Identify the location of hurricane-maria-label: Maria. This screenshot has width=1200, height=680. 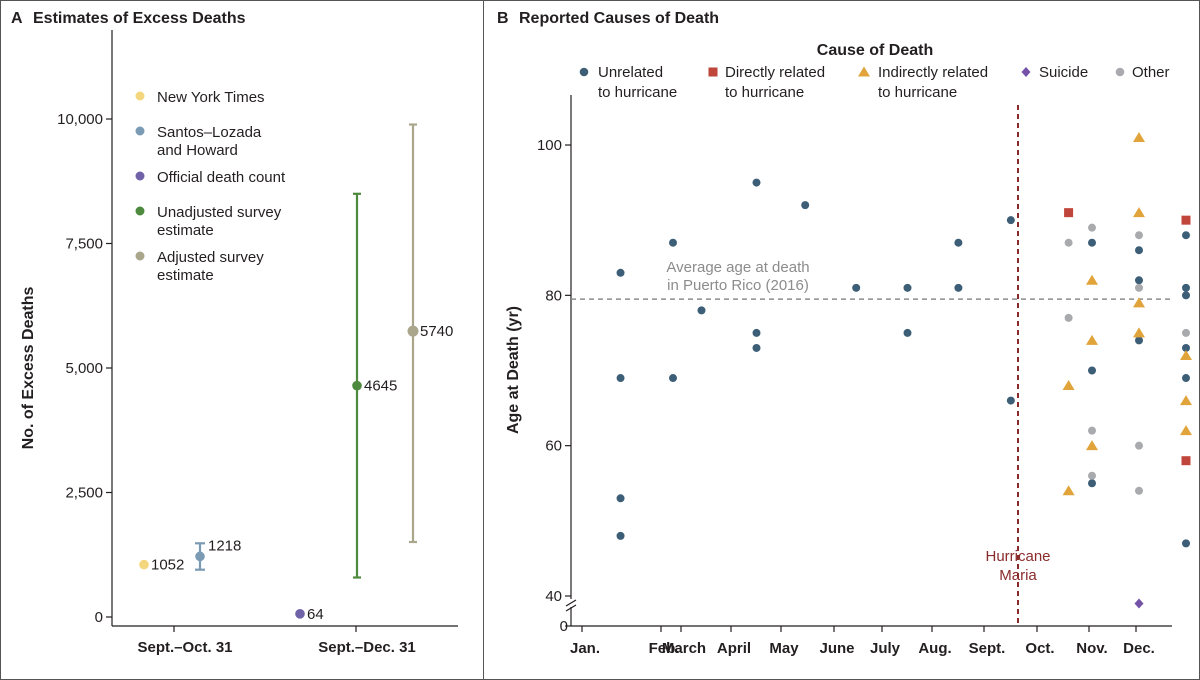
(1018, 575).